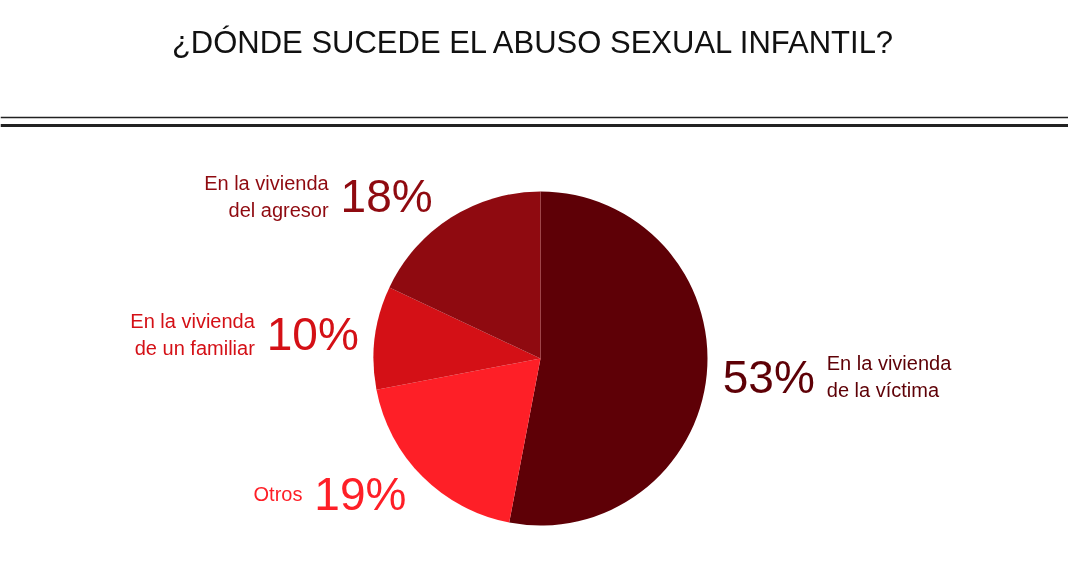 Image resolution: width=1068 pixels, height=580 pixels. Describe the element at coordinates (889, 376) in the screenshot. I see `slice-label: En la vivienda de la víctima` at that location.